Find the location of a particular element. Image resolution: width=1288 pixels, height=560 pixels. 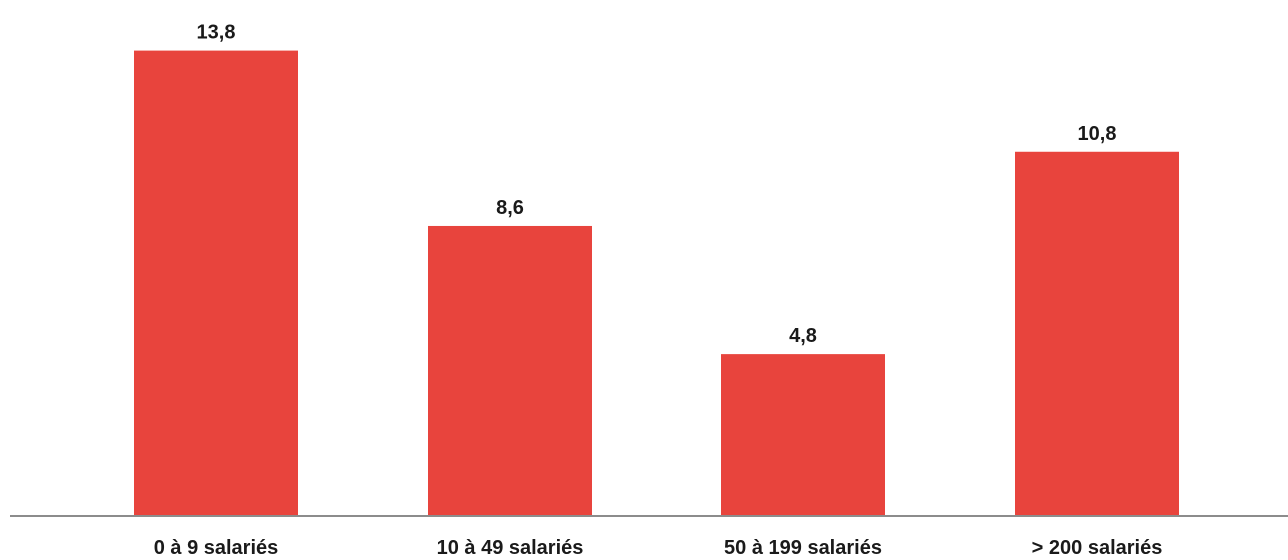

bar-value-label-4: 10,8 is located at coordinates (1097, 134).